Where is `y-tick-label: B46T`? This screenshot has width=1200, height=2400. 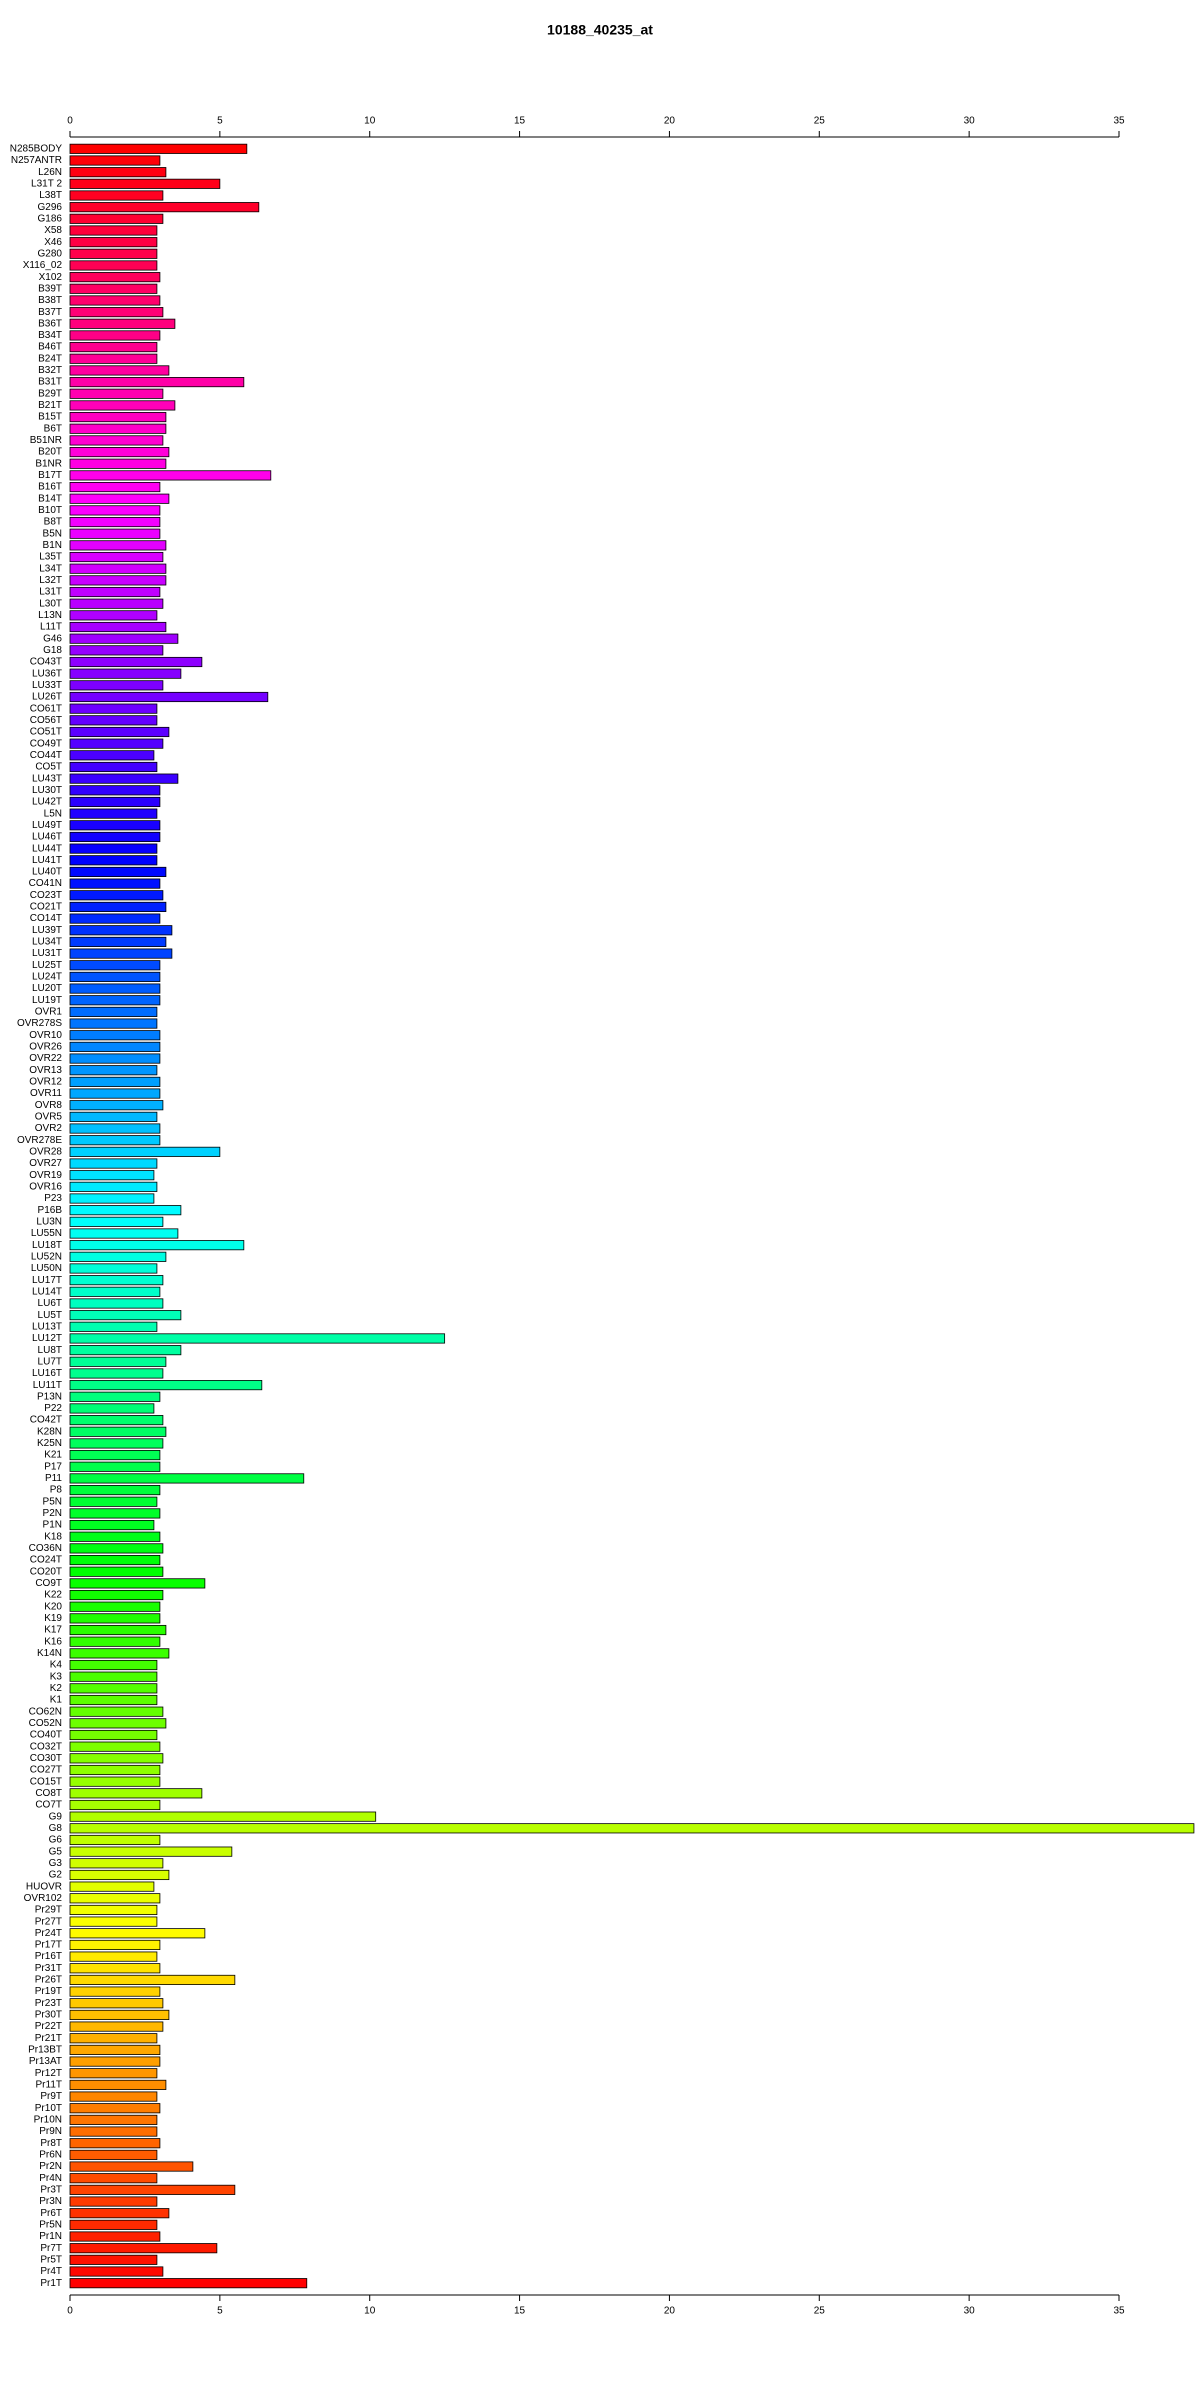
y-tick-label: B46T is located at coordinates (50, 347).